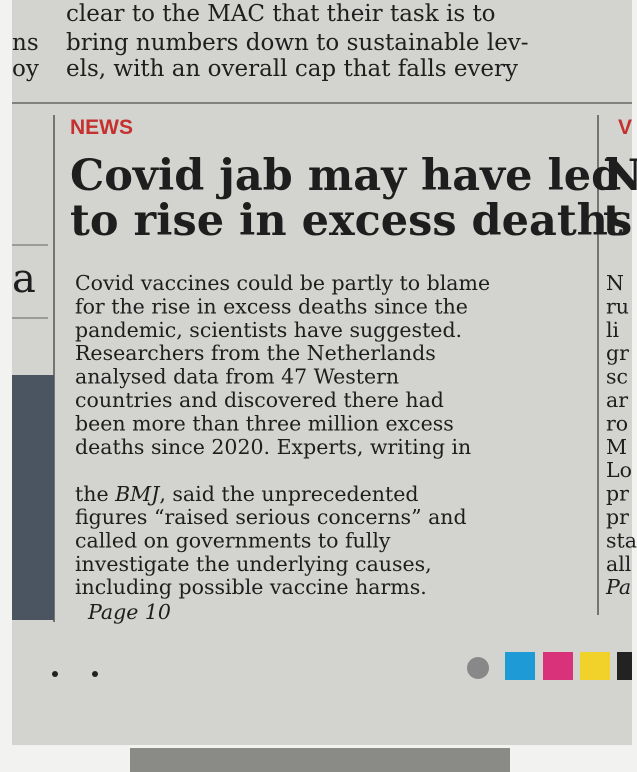 The width and height of the screenshot is (637, 772). What do you see at coordinates (24, 279) in the screenshot?
I see `fragment: a` at bounding box center [24, 279].